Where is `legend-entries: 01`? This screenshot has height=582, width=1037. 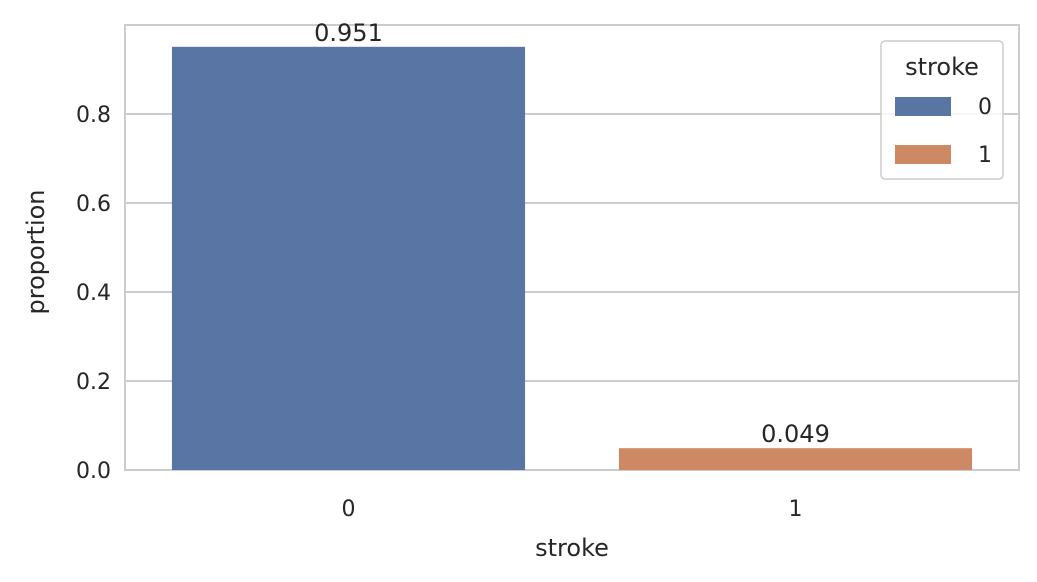 legend-entries: 01 is located at coordinates (943, 131).